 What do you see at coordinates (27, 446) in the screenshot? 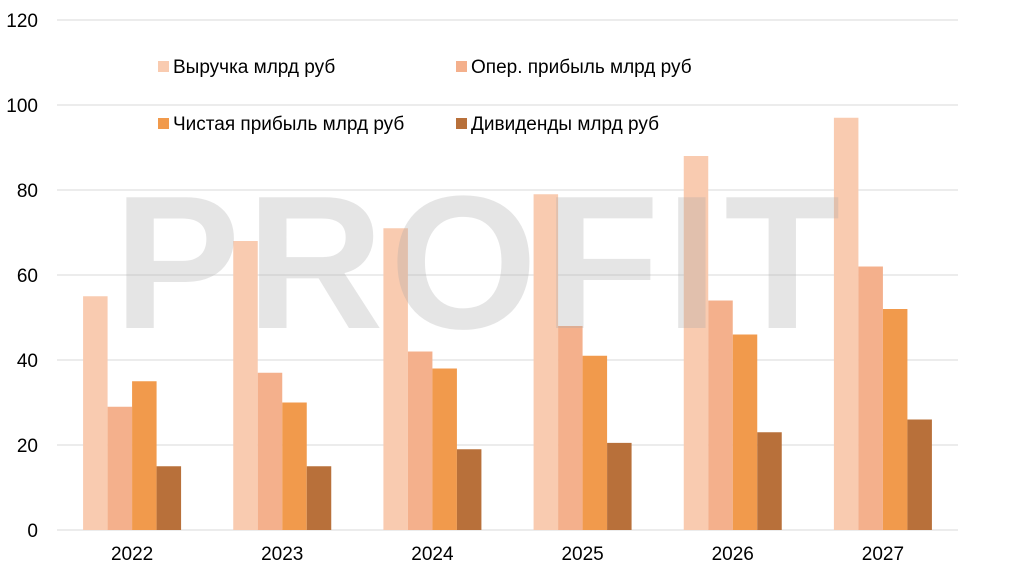
I see `y-tick-label: 20` at bounding box center [27, 446].